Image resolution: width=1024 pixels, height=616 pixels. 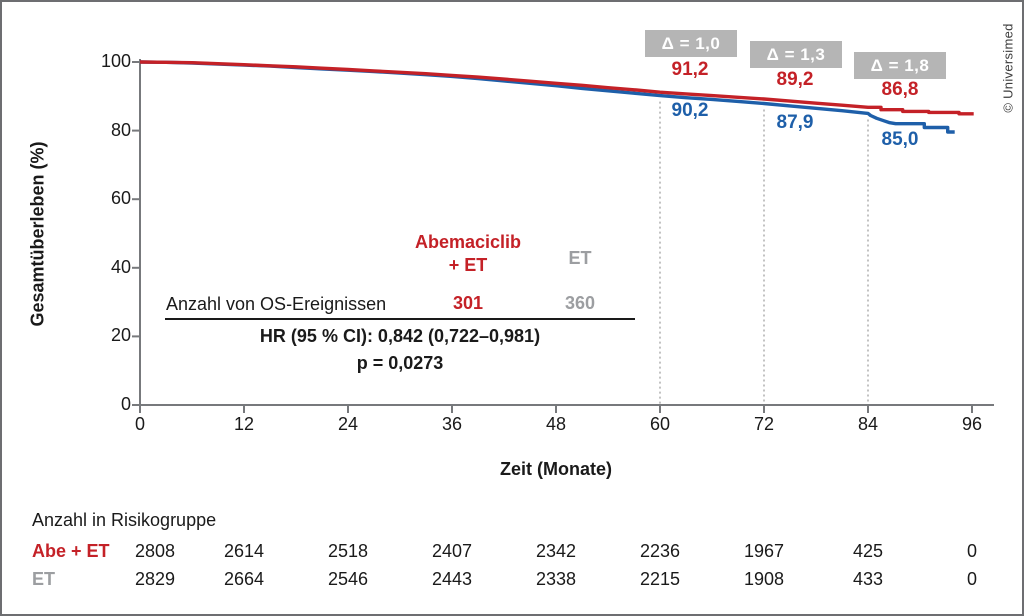 What do you see at coordinates (972, 424) in the screenshot?
I see `x-tick-label: 96` at bounding box center [972, 424].